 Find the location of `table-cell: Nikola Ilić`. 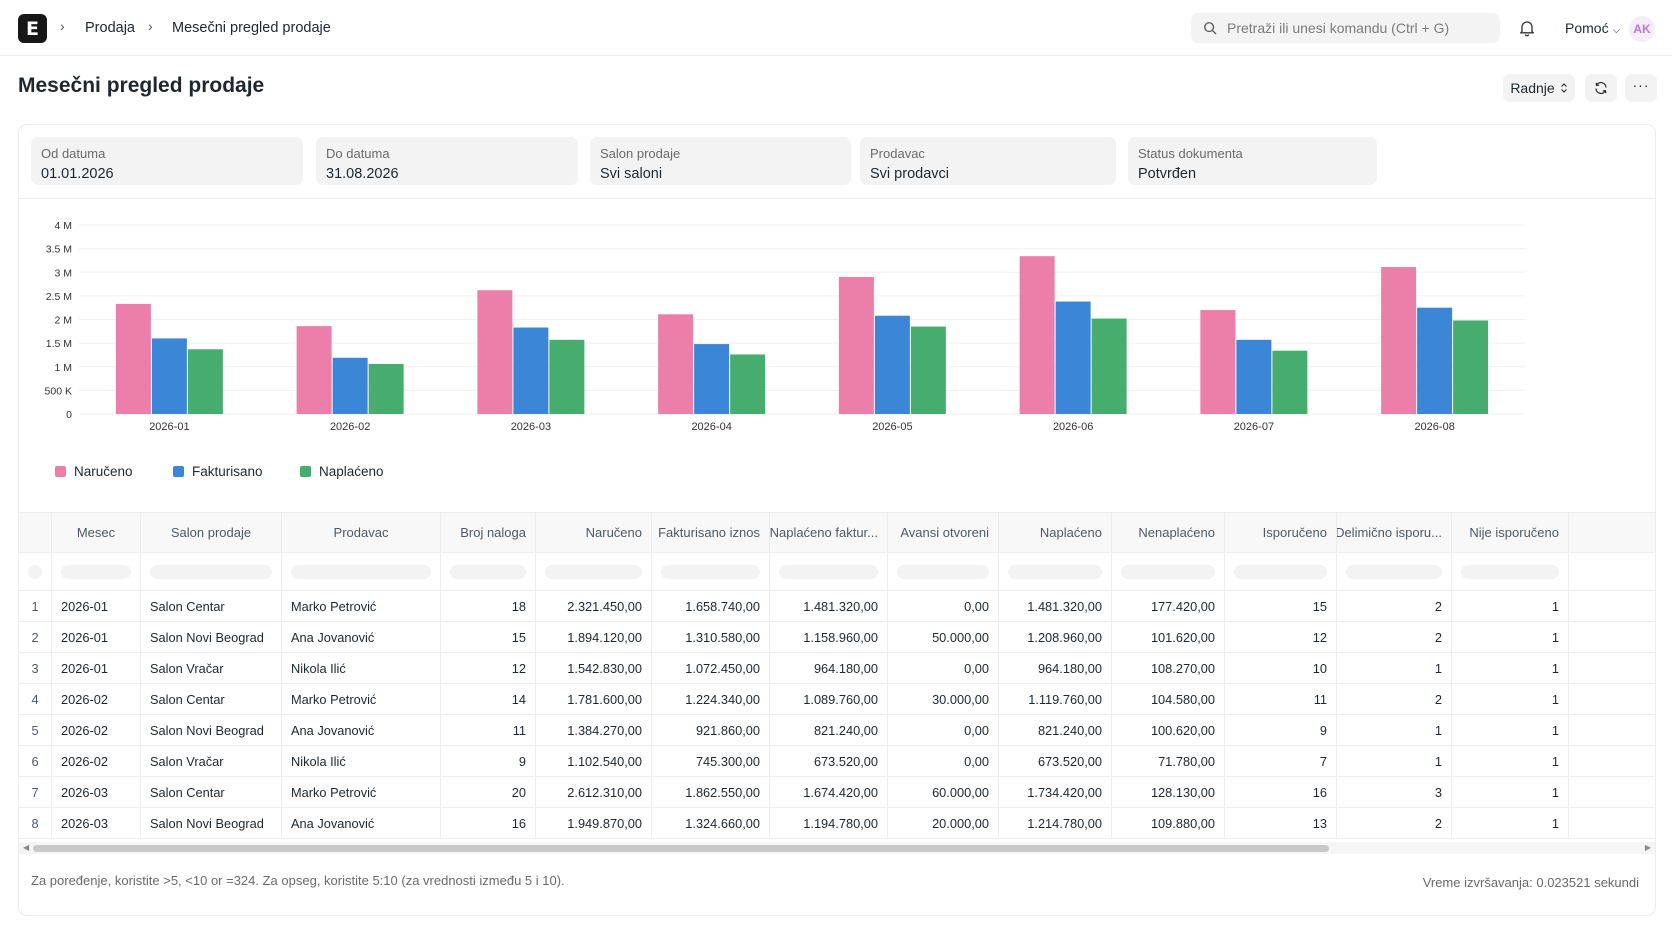

table-cell: Nikola Ilić is located at coordinates (361, 668).